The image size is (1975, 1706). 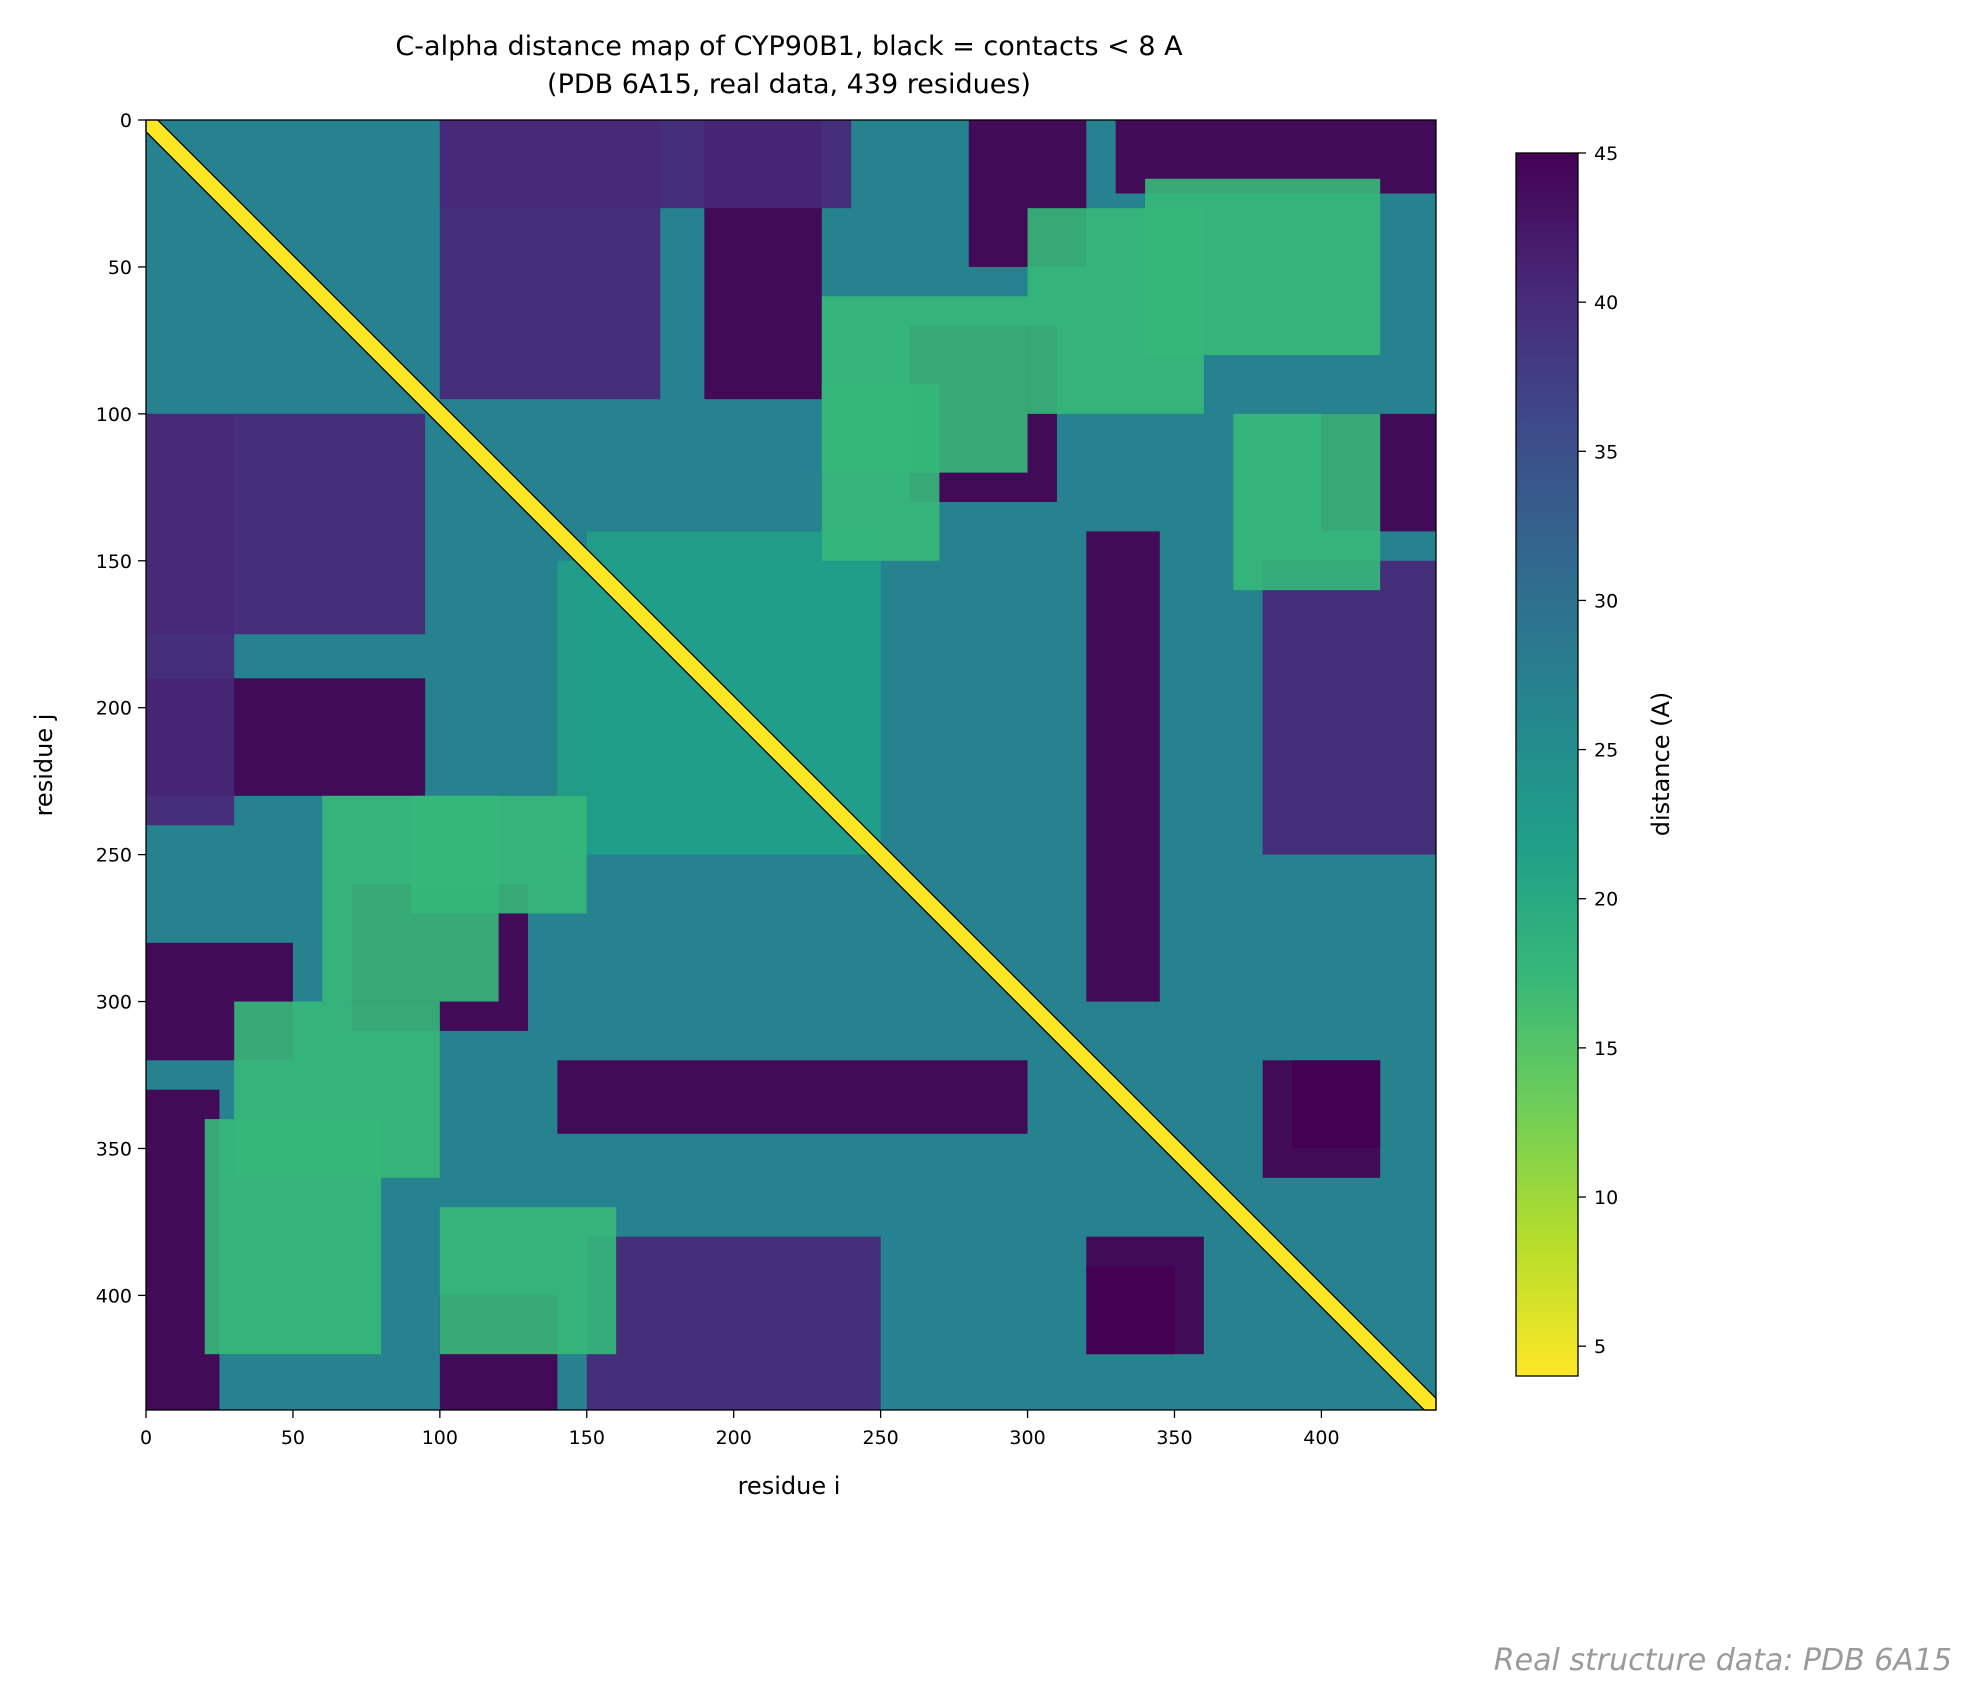 What do you see at coordinates (1027, 1438) in the screenshot?
I see `x-tick-label: 300` at bounding box center [1027, 1438].